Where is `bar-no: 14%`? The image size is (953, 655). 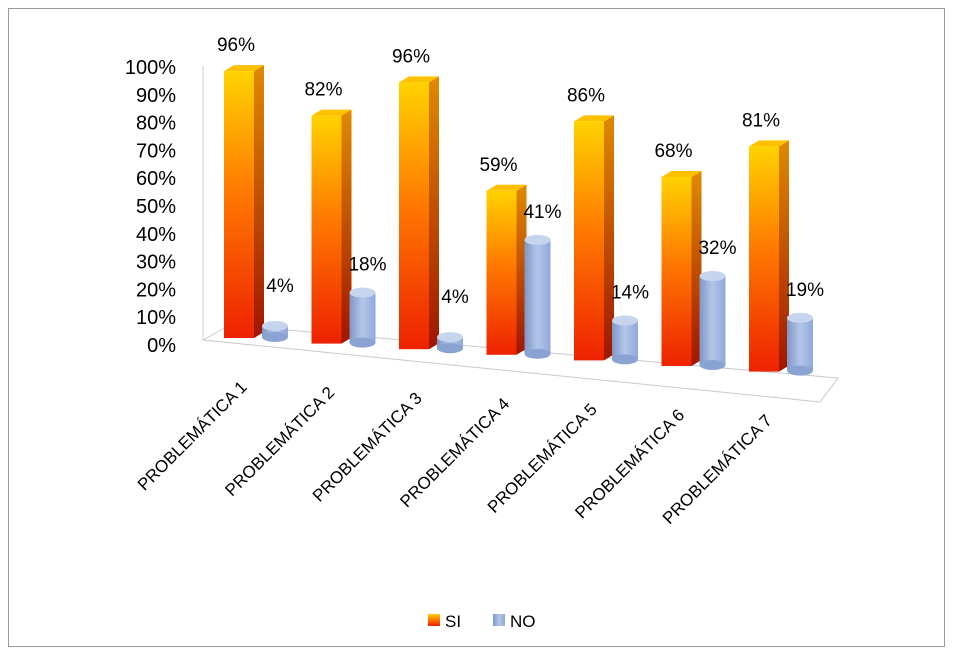
bar-no: 14% is located at coordinates (630, 323).